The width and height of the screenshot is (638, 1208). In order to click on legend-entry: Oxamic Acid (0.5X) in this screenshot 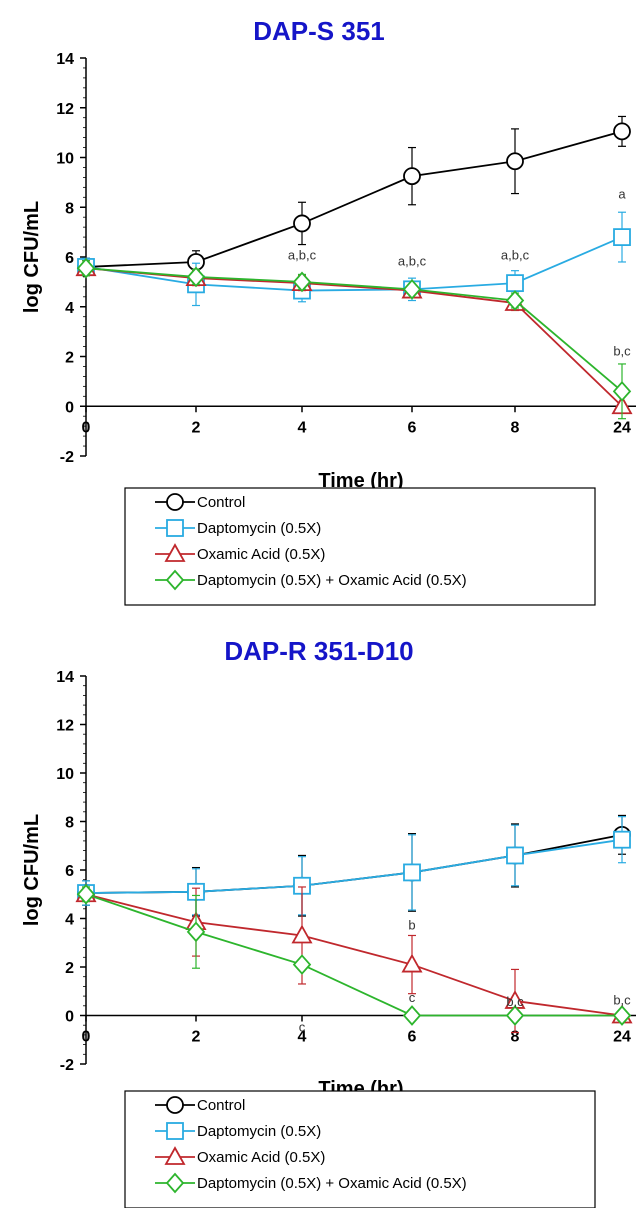, I will do `click(261, 554)`.